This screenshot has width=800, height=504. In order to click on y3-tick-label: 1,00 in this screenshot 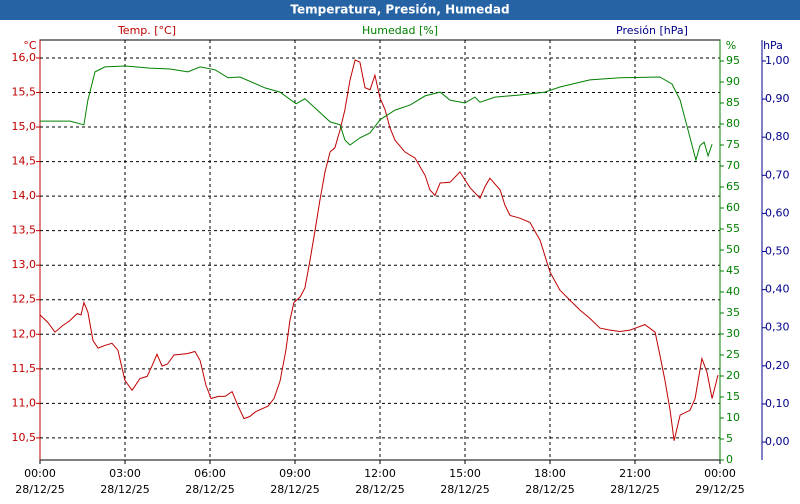, I will do `click(777, 60)`.